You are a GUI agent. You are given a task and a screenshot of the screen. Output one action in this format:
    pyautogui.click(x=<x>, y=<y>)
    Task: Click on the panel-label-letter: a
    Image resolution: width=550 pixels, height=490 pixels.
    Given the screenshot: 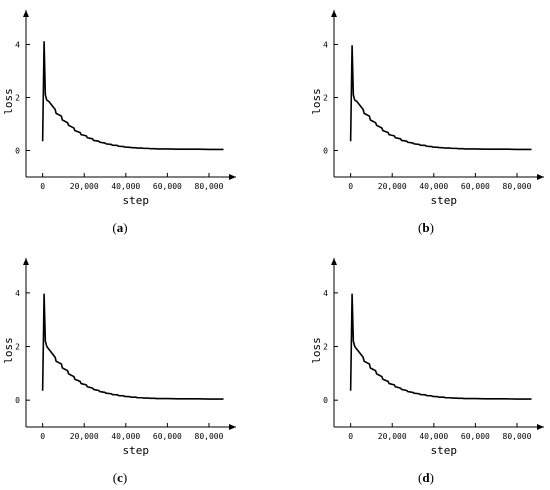 What is the action you would take?
    pyautogui.click(x=120, y=227)
    